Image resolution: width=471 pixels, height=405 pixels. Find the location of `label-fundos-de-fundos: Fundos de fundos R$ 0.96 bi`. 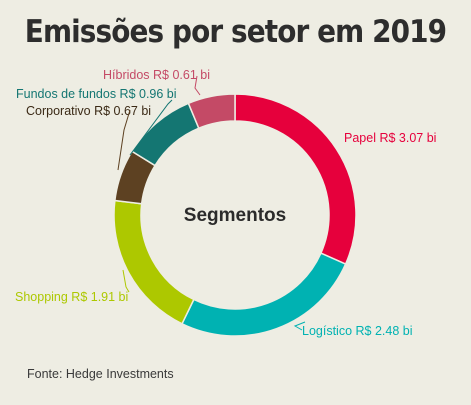

label-fundos-de-fundos: Fundos de fundos R$ 0.96 bi is located at coordinates (96, 94).